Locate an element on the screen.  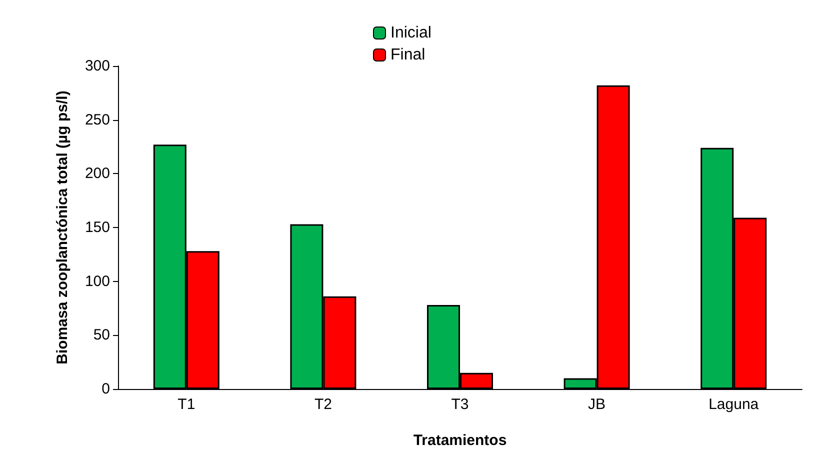
y-tick-label: 250 is located at coordinates (97, 119).